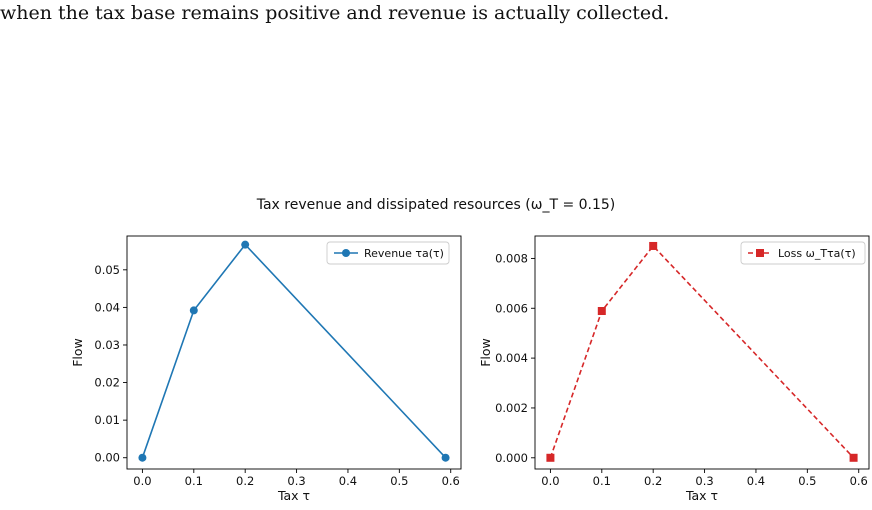 This screenshot has width=872, height=510. I want to click on chart-1-x-tick-label: 0.4, so click(348, 481).